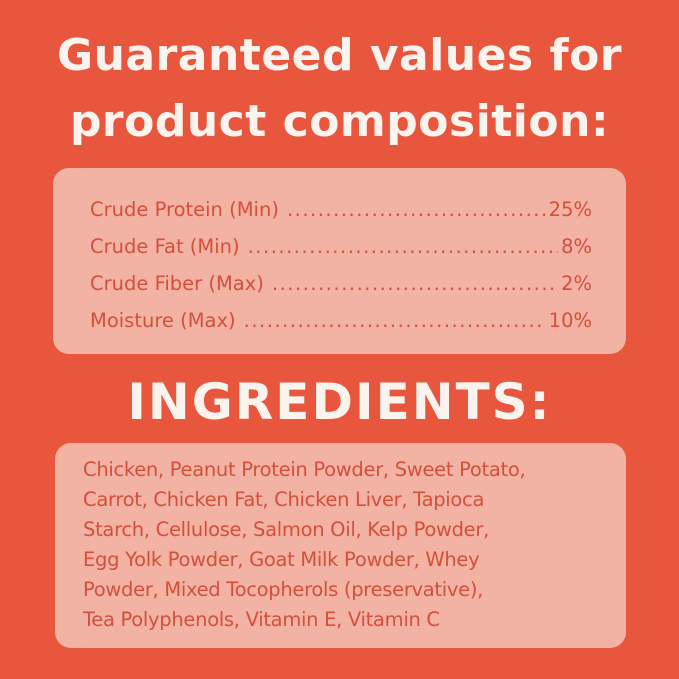 This screenshot has height=679, width=679. I want to click on row-label: Crude Fiber (Max), so click(177, 283).